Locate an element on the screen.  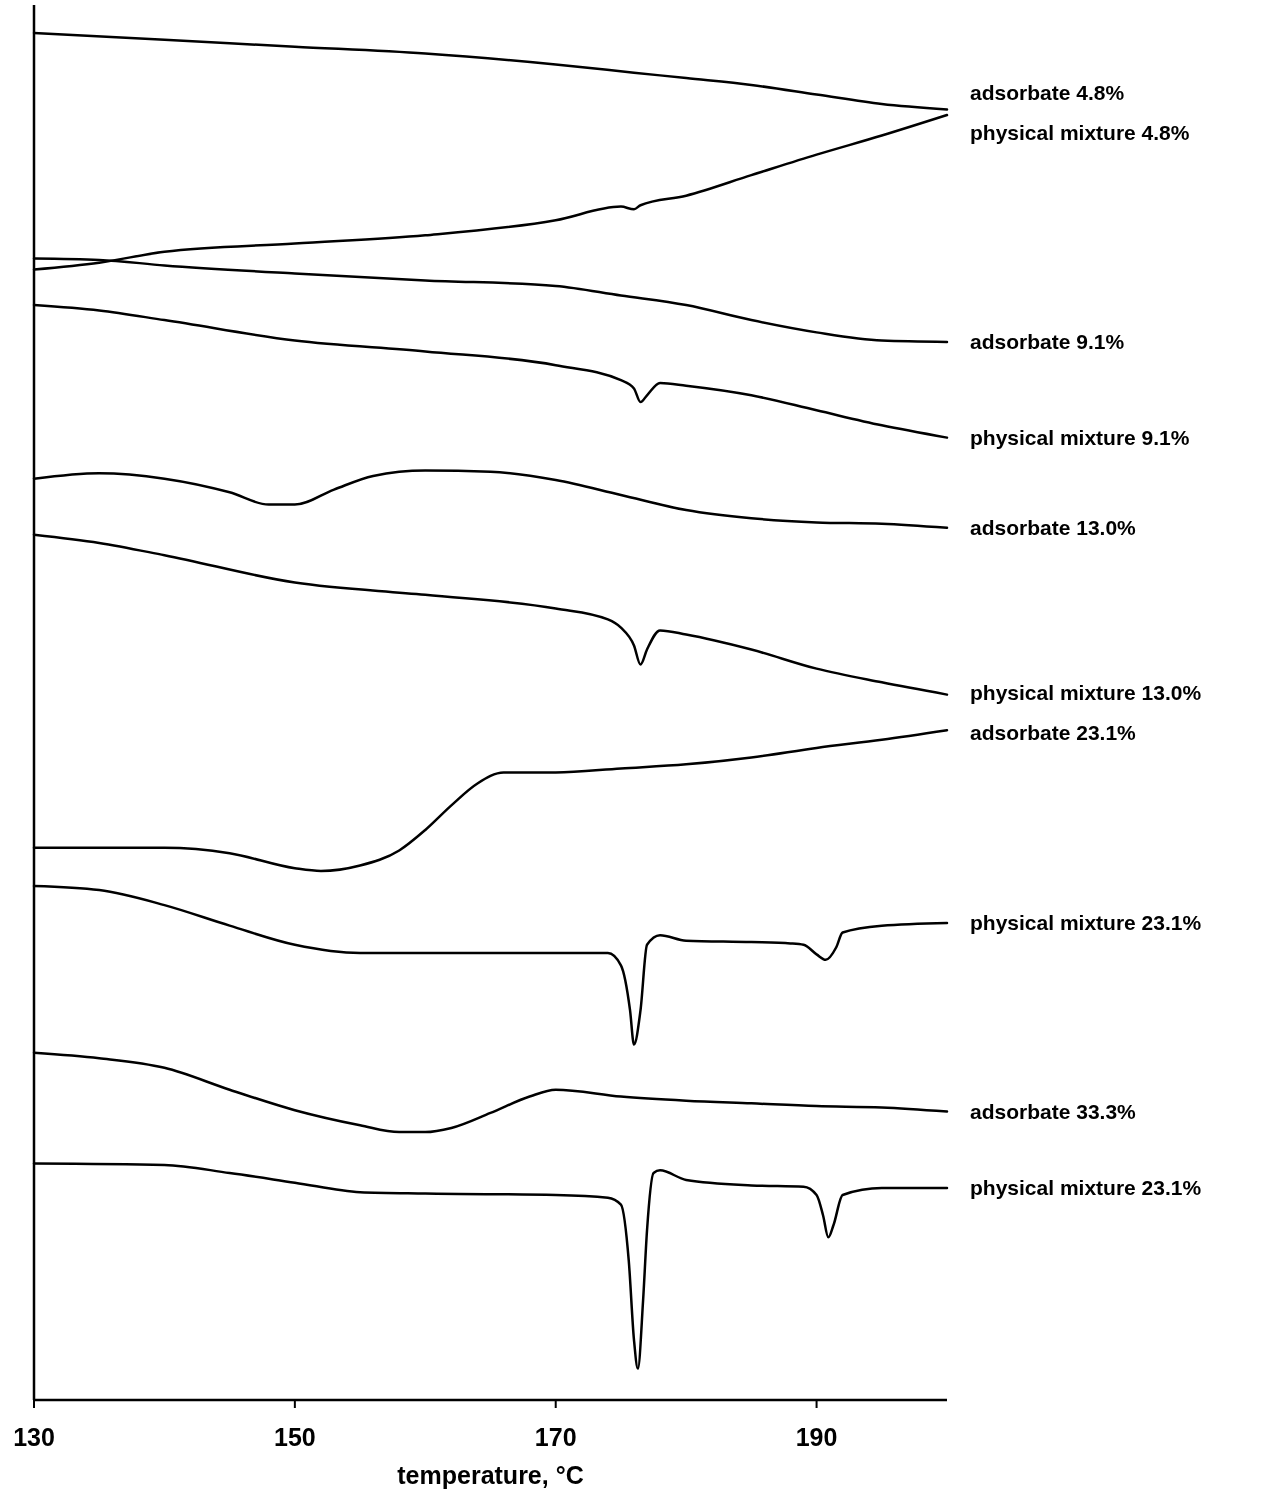
x-axis-title: temperature, °C is located at coordinates (490, 1475).